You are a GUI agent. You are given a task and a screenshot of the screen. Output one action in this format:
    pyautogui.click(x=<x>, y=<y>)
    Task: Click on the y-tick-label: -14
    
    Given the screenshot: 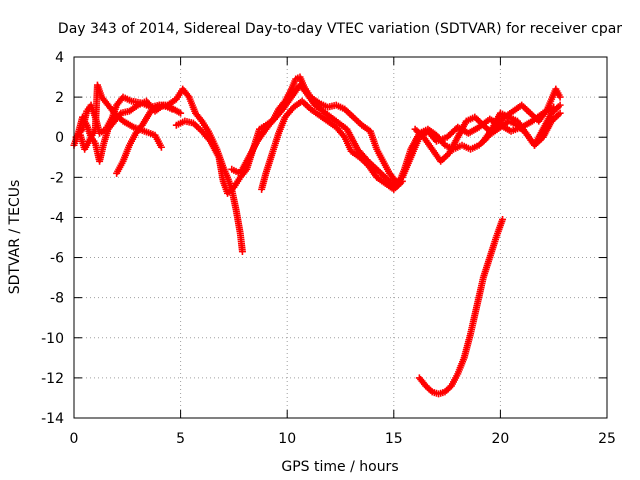 What is the action you would take?
    pyautogui.click(x=52, y=419)
    